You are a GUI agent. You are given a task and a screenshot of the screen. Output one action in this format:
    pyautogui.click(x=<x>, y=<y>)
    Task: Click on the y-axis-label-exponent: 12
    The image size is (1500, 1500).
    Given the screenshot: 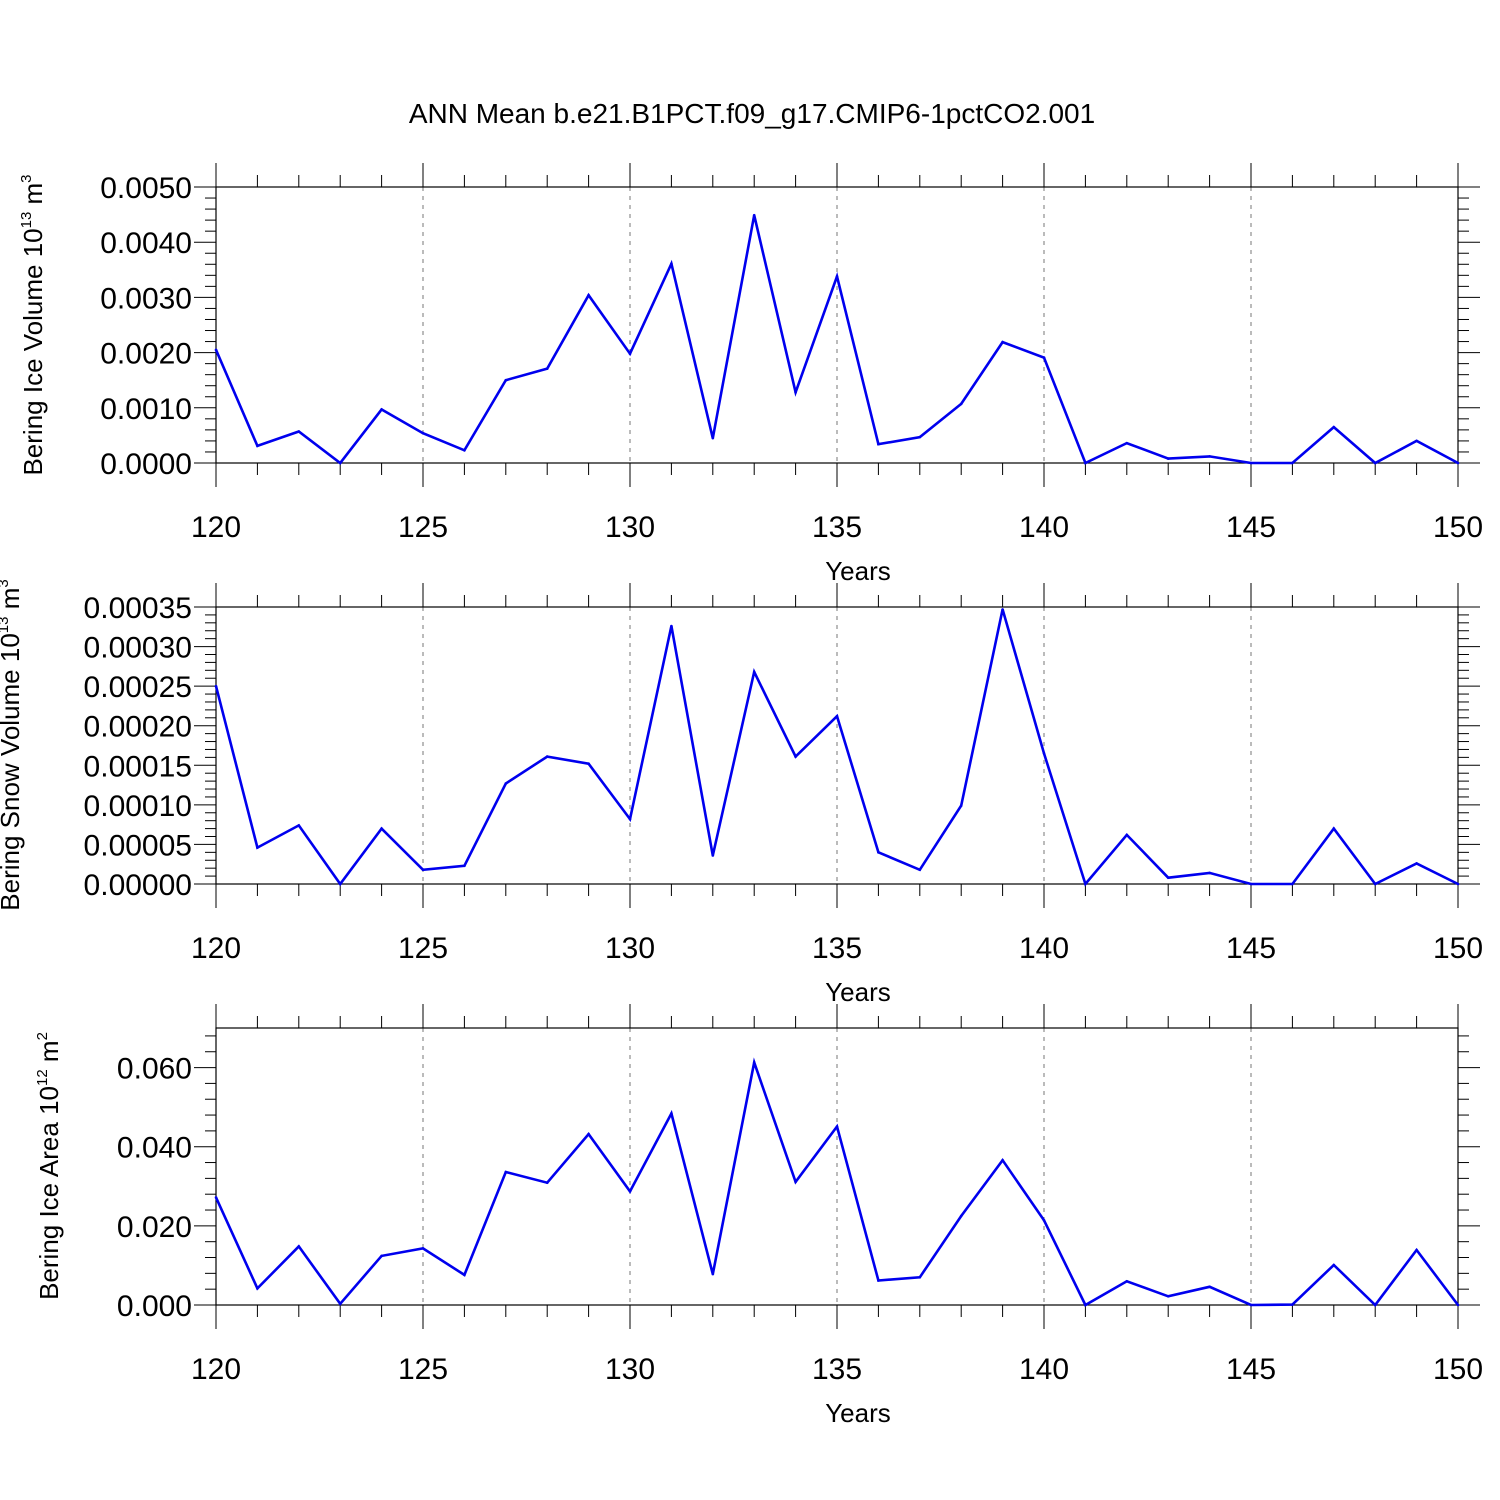 What is the action you would take?
    pyautogui.click(x=42, y=1077)
    